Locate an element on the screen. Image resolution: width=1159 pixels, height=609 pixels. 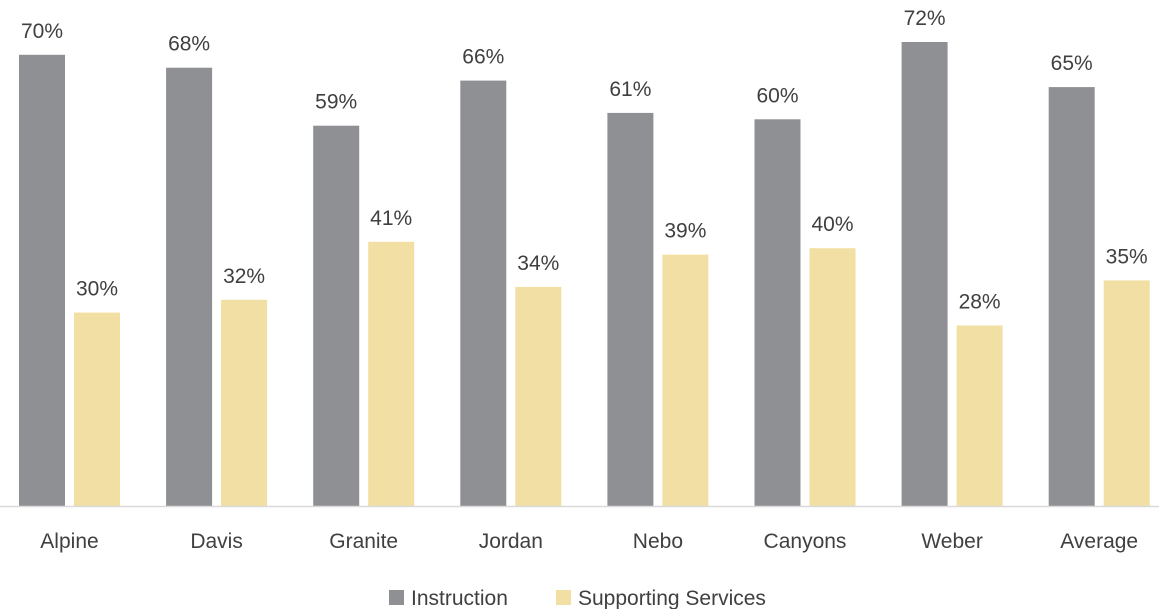
legend: Instruction Supporting Services is located at coordinates (577, 598).